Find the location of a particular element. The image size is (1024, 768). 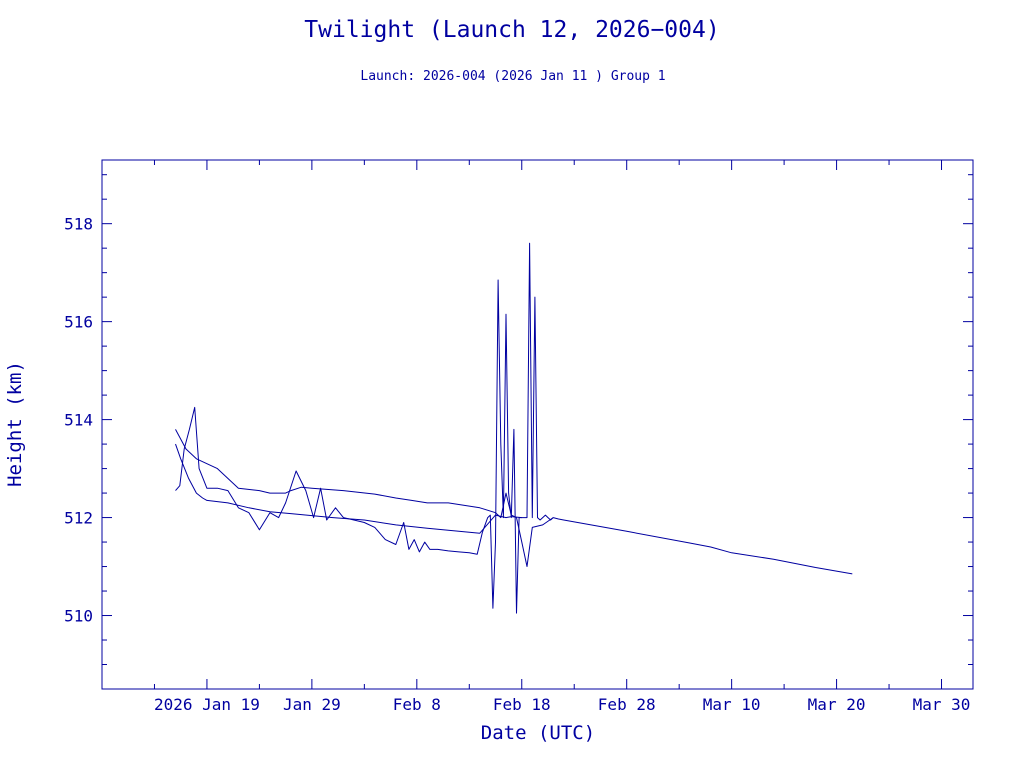

y-tick-label: 516 is located at coordinates (78, 322).